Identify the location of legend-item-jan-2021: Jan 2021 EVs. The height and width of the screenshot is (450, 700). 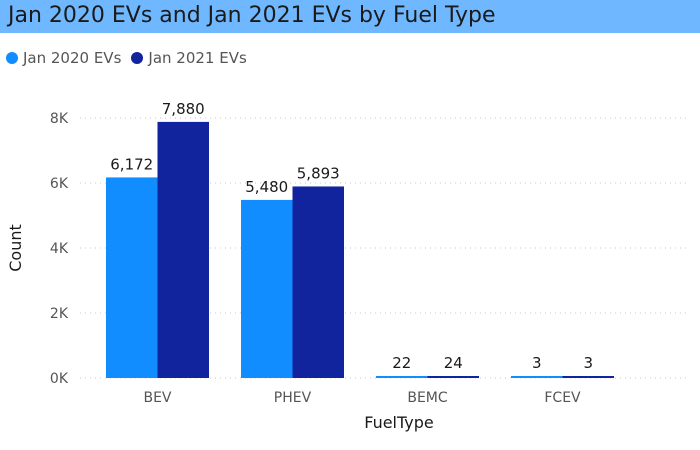
(189, 58).